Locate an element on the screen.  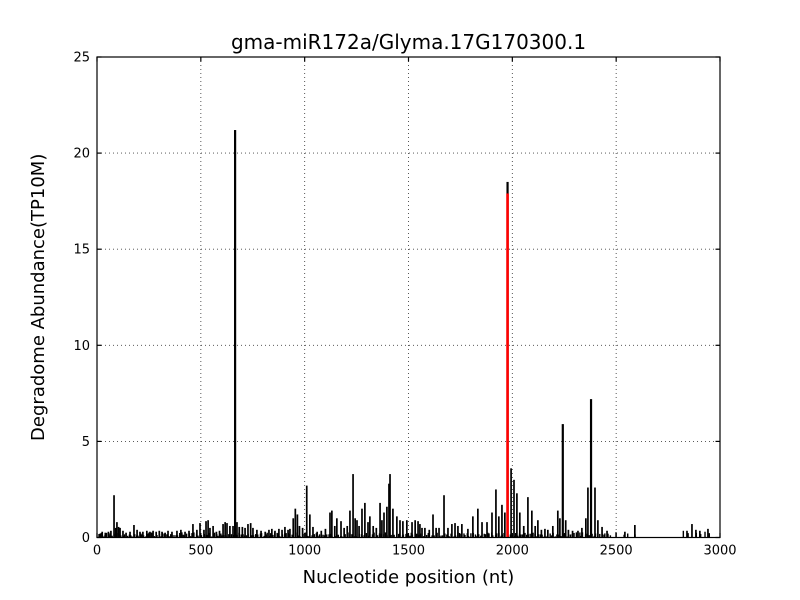
x-tick-label: 2000 is located at coordinates (512, 551).